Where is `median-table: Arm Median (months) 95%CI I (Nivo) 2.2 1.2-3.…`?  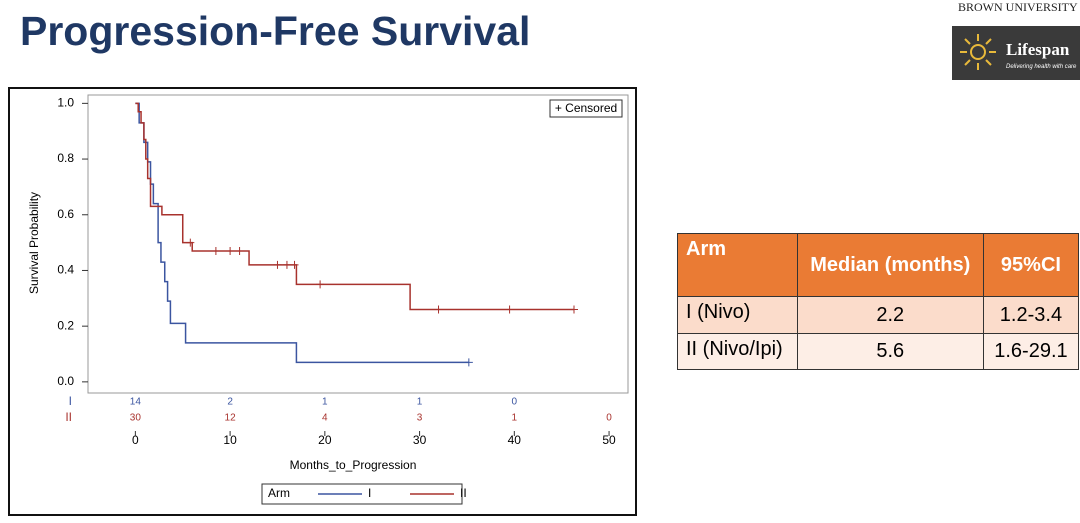
median-table: Arm Median (months) 95%CI I (Nivo) 2.2 1.2-3.… is located at coordinates (878, 301).